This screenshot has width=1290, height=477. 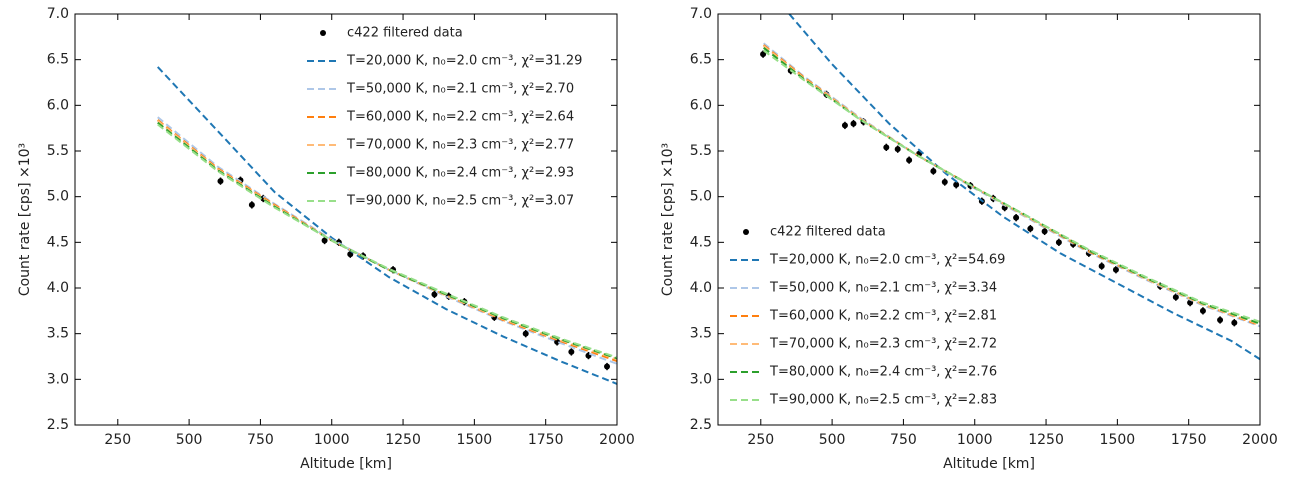 I want to click on legend-label: T=90,000 K, n₀=2.5 cm⁻³, χ²=3.07, so click(x=460, y=201).